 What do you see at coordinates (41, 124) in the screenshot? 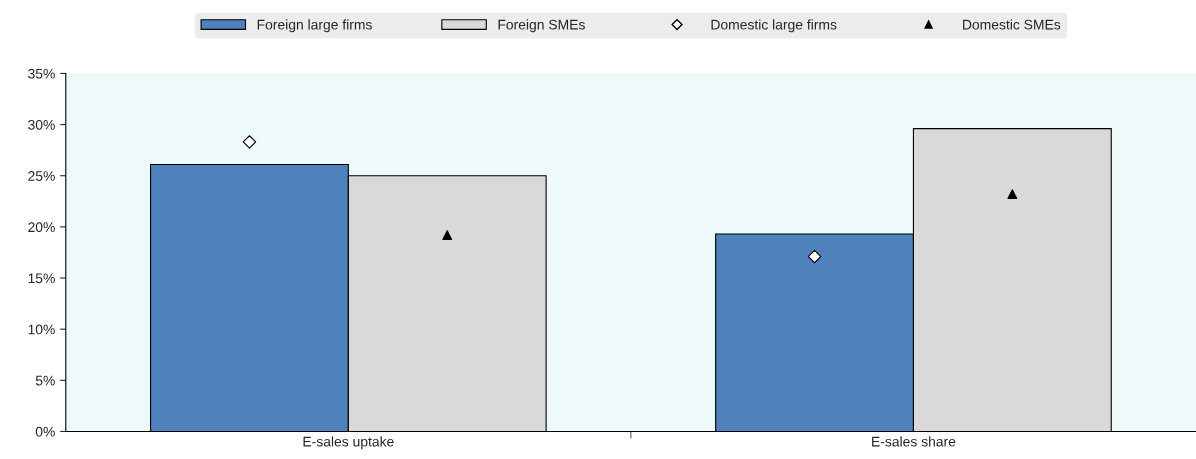
I see `y-tick-label: 30%` at bounding box center [41, 124].